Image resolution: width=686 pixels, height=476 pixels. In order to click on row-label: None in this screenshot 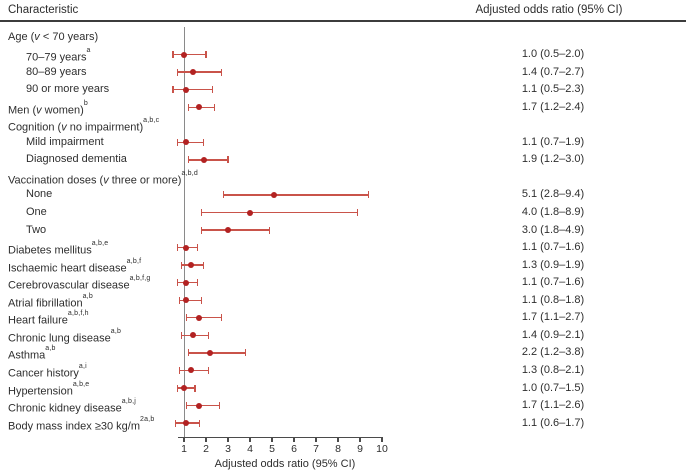, I will do `click(39, 194)`.